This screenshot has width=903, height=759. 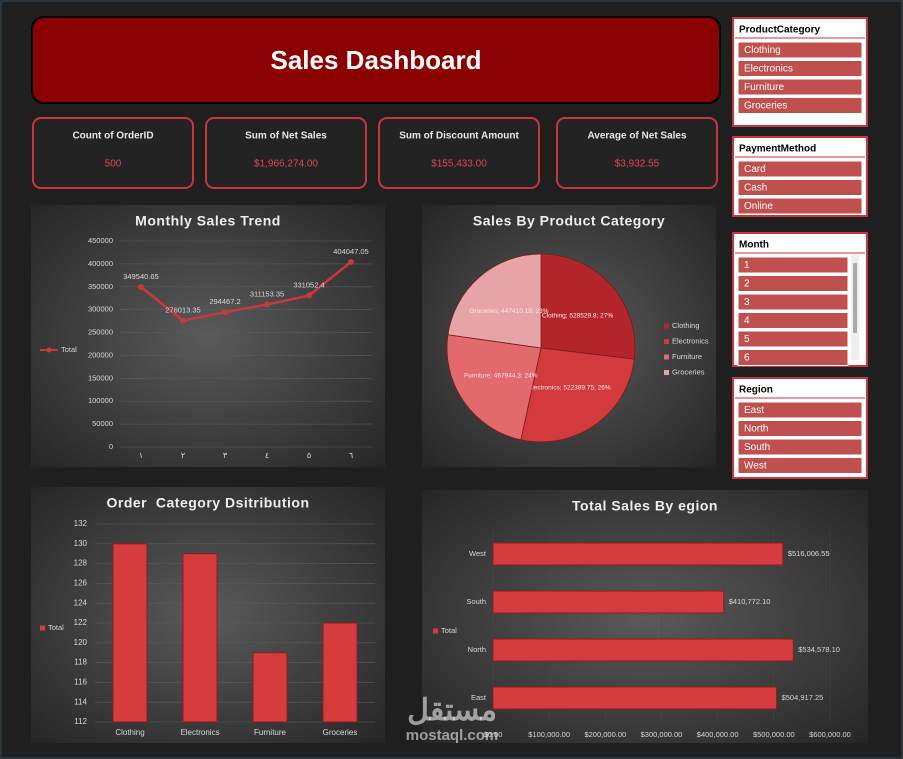 I want to click on x-tick-label: Groceries, so click(x=340, y=732).